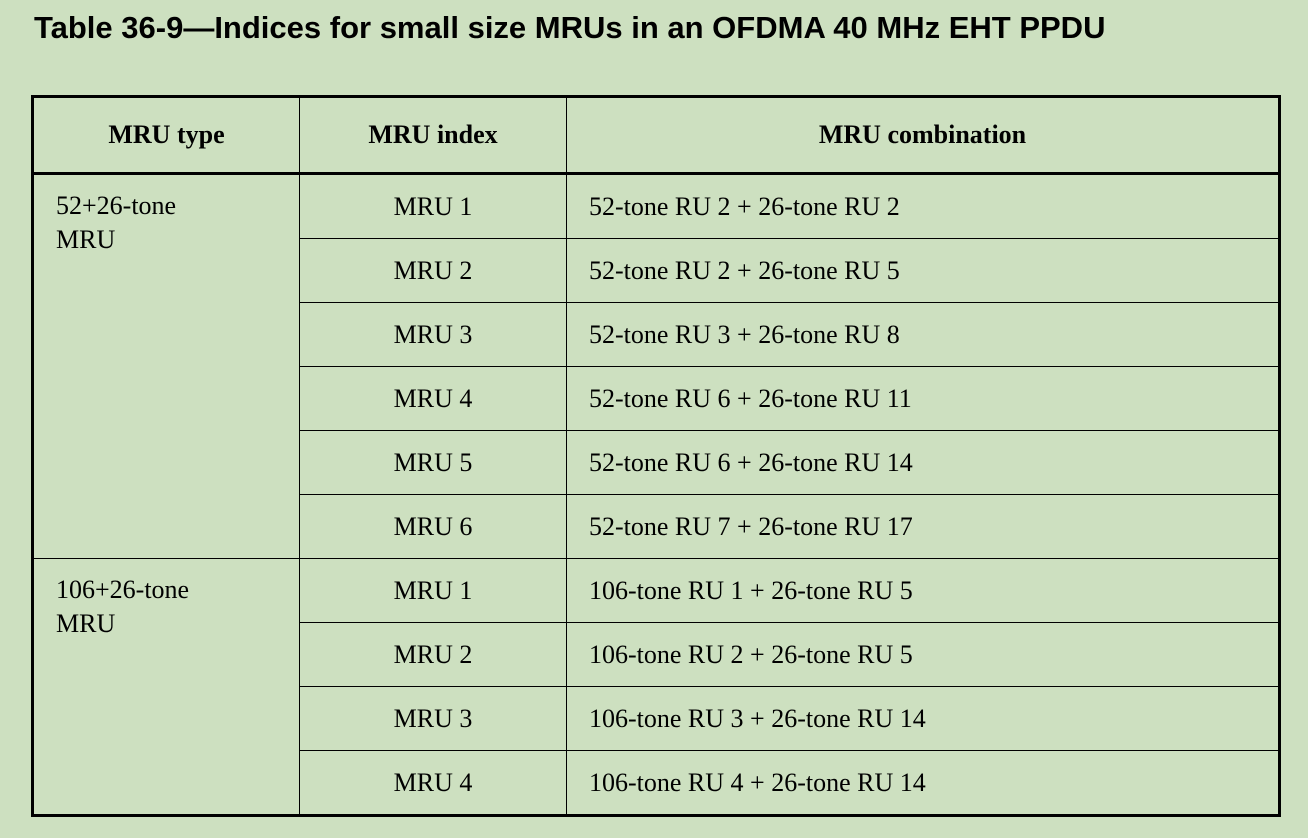  I want to click on mru-combination-cell: 106-tone RU 2 + 26-tone RU 5, so click(923, 654).